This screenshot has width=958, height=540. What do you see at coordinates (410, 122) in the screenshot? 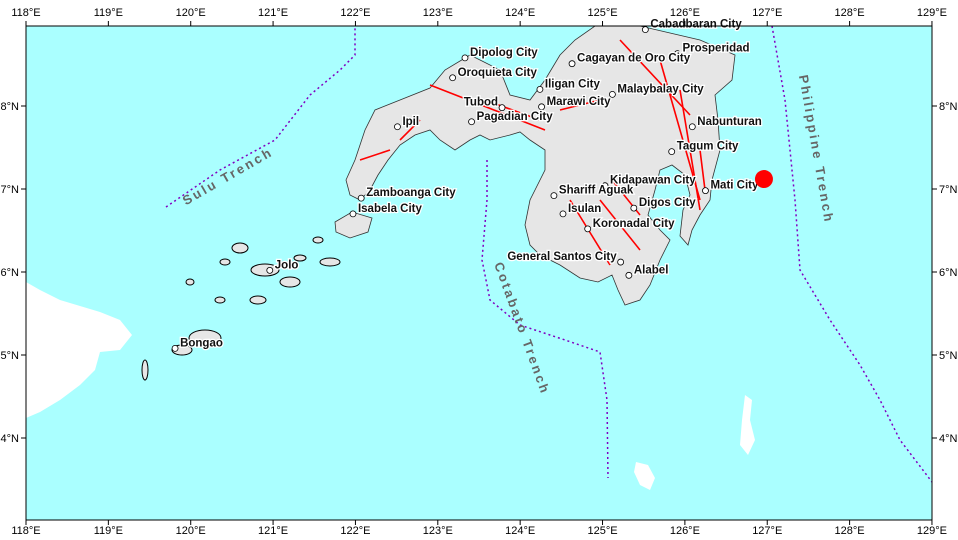
I see `city-label: Ipil` at bounding box center [410, 122].